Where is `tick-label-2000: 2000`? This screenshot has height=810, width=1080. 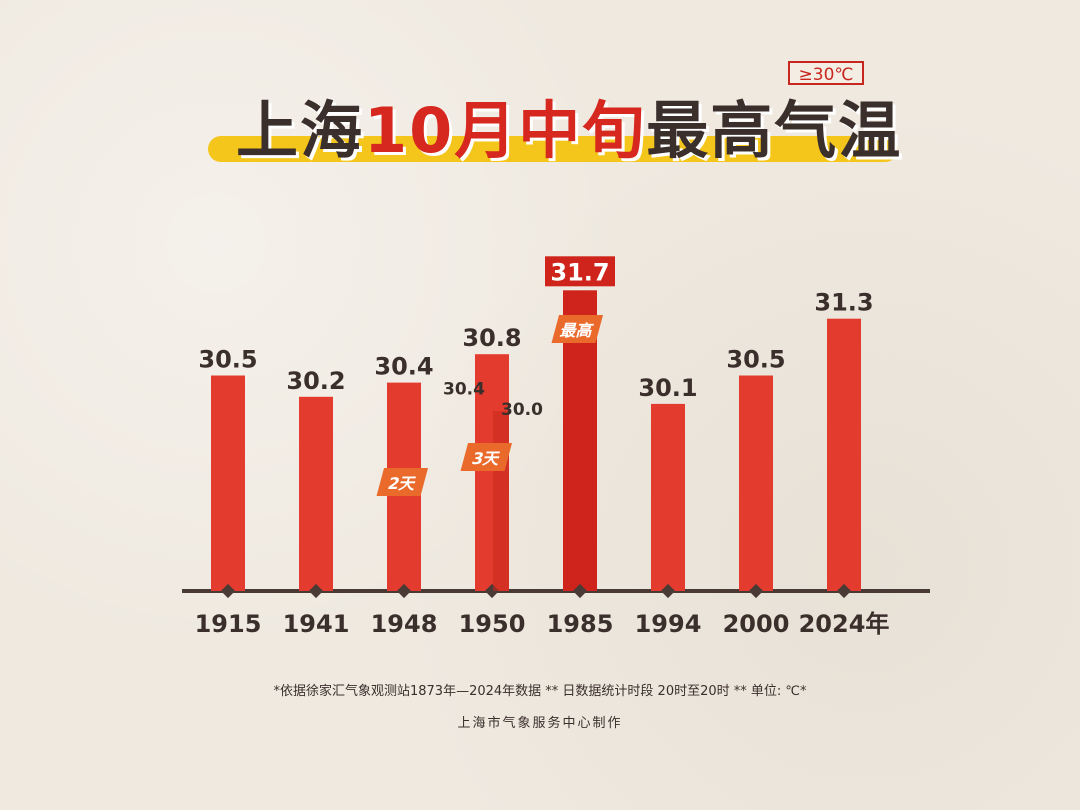
tick-label-2000: 2000 is located at coordinates (756, 624).